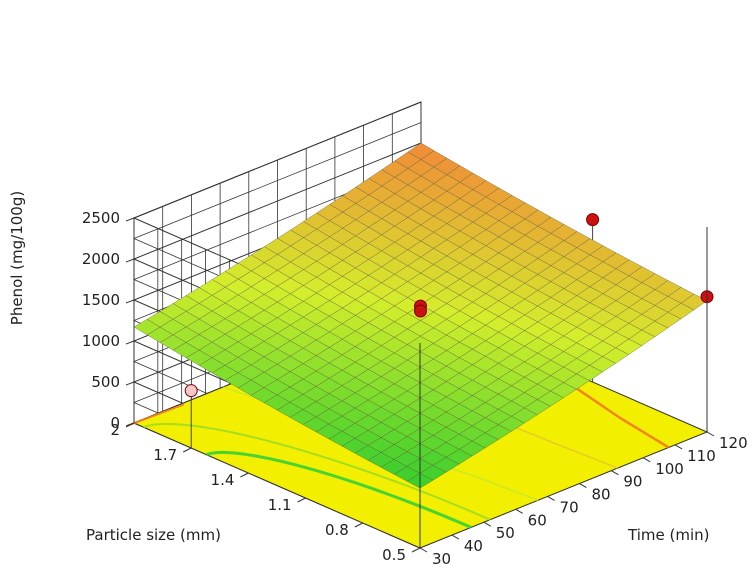 Image resolution: width=754 pixels, height=572 pixels. I want to click on y-tick-label: 1.4, so click(223, 480).